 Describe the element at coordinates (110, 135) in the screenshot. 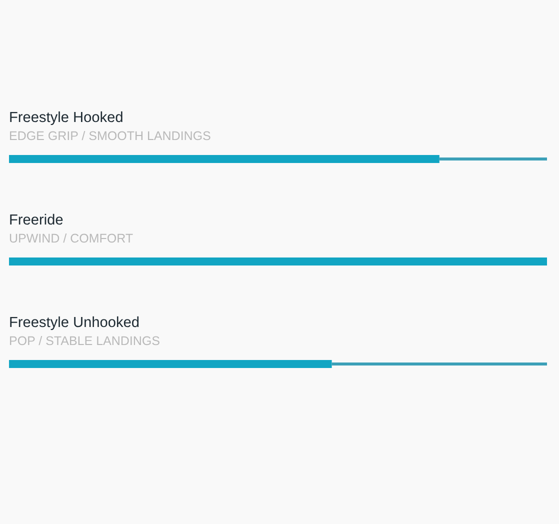

I see `annotation: EDGE GRIP / SMOOTH LANDINGS` at that location.